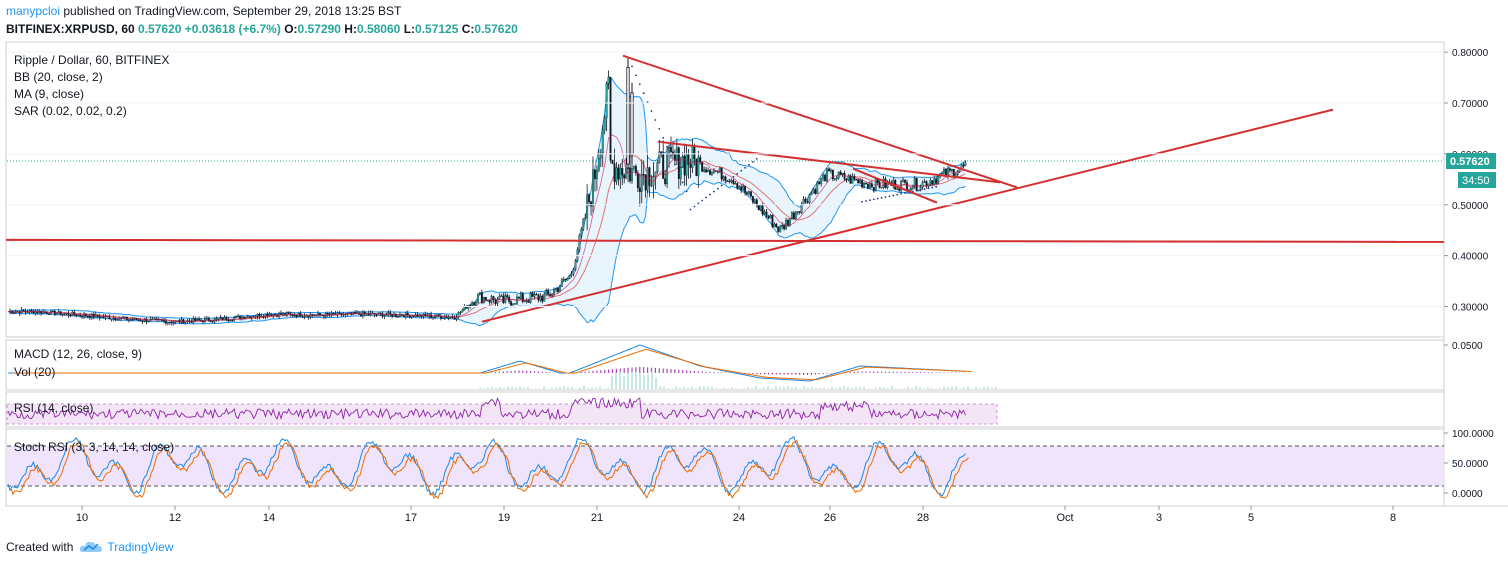 This screenshot has width=1508, height=565. What do you see at coordinates (350, 29) in the screenshot?
I see `high-label: H:` at bounding box center [350, 29].